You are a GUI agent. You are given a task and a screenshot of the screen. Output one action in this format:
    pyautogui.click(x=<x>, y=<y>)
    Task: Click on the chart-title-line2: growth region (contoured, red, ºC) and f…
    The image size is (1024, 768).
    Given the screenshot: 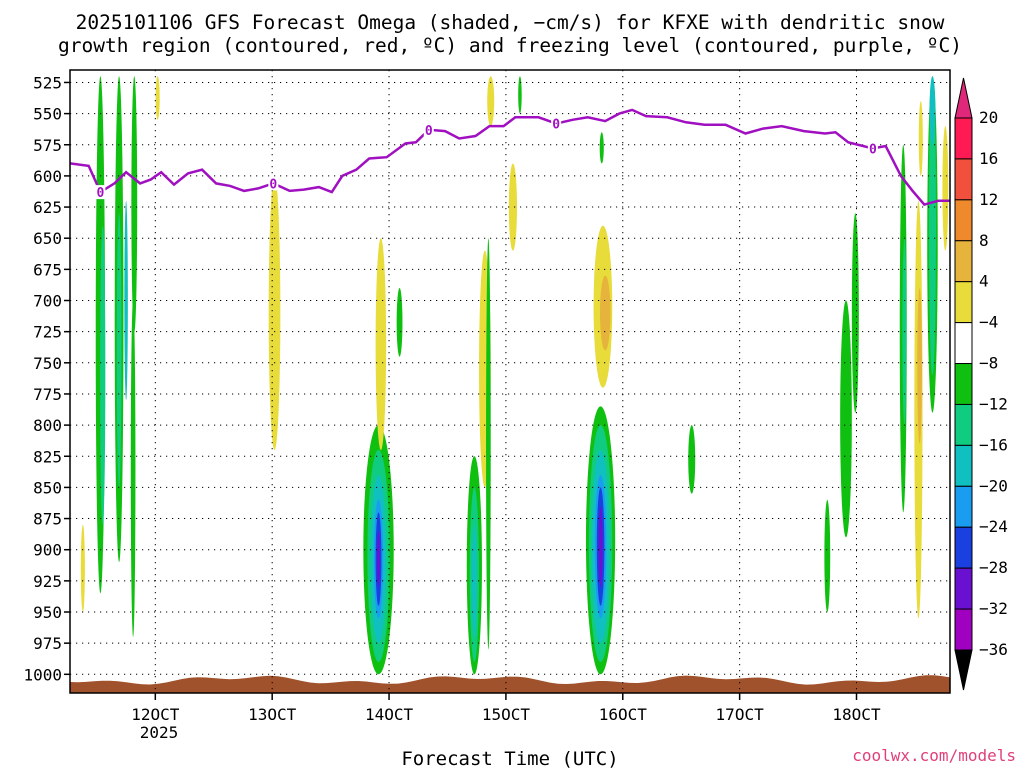 What is the action you would take?
    pyautogui.click(x=510, y=45)
    